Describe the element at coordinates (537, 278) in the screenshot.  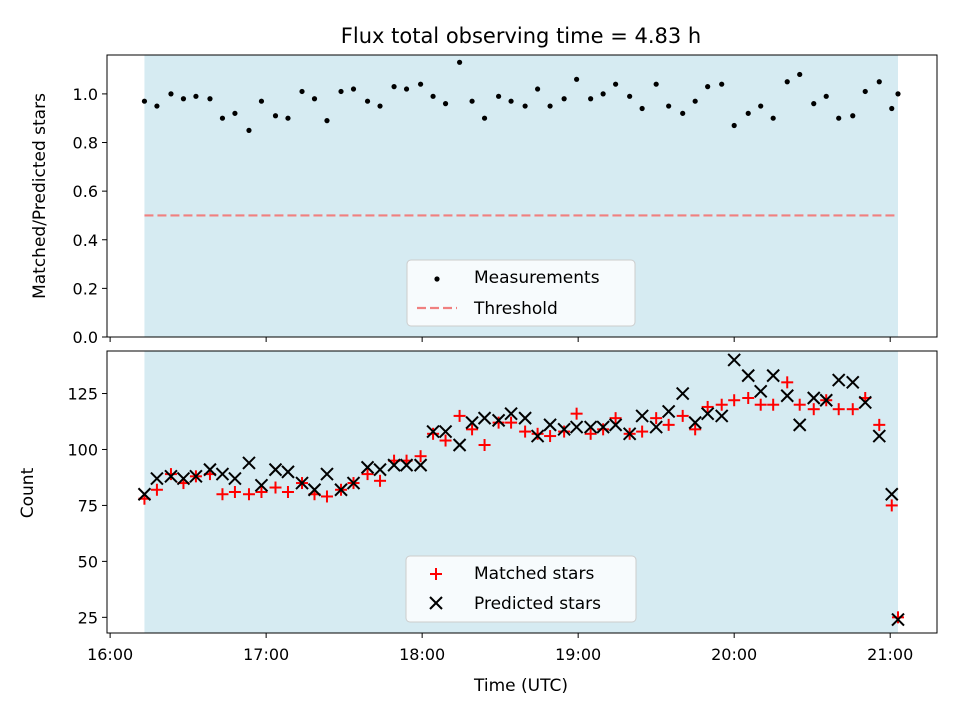
I see `legend-label-measurements: Measurements` at that location.